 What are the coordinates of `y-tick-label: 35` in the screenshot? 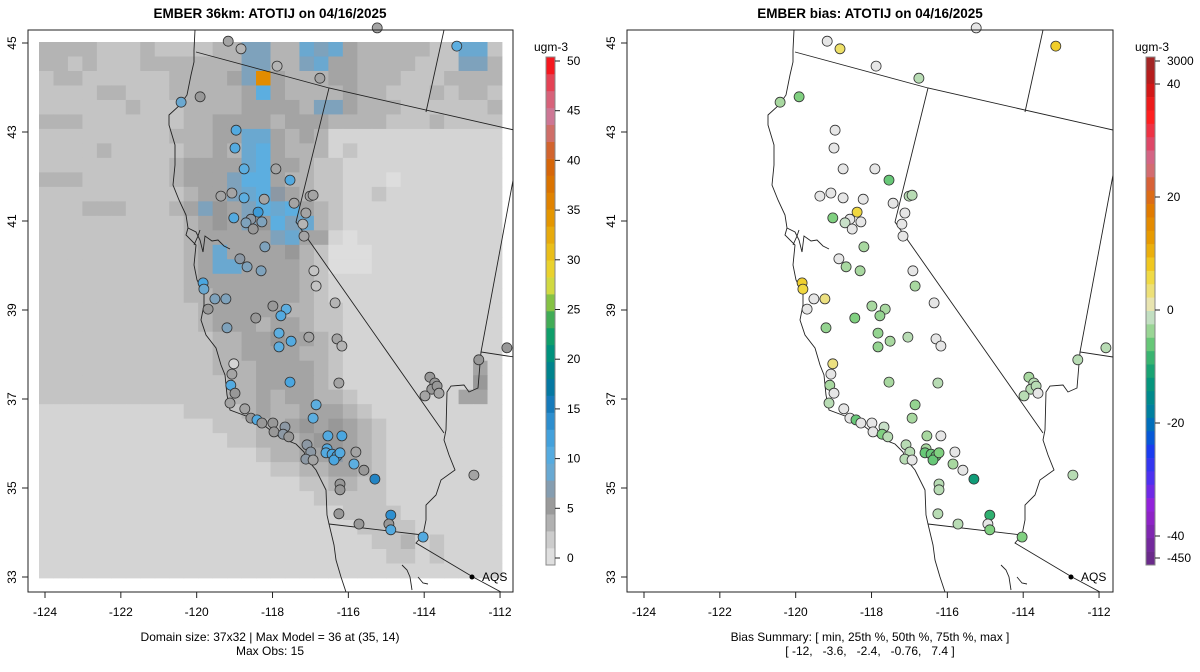 It's located at (611, 488).